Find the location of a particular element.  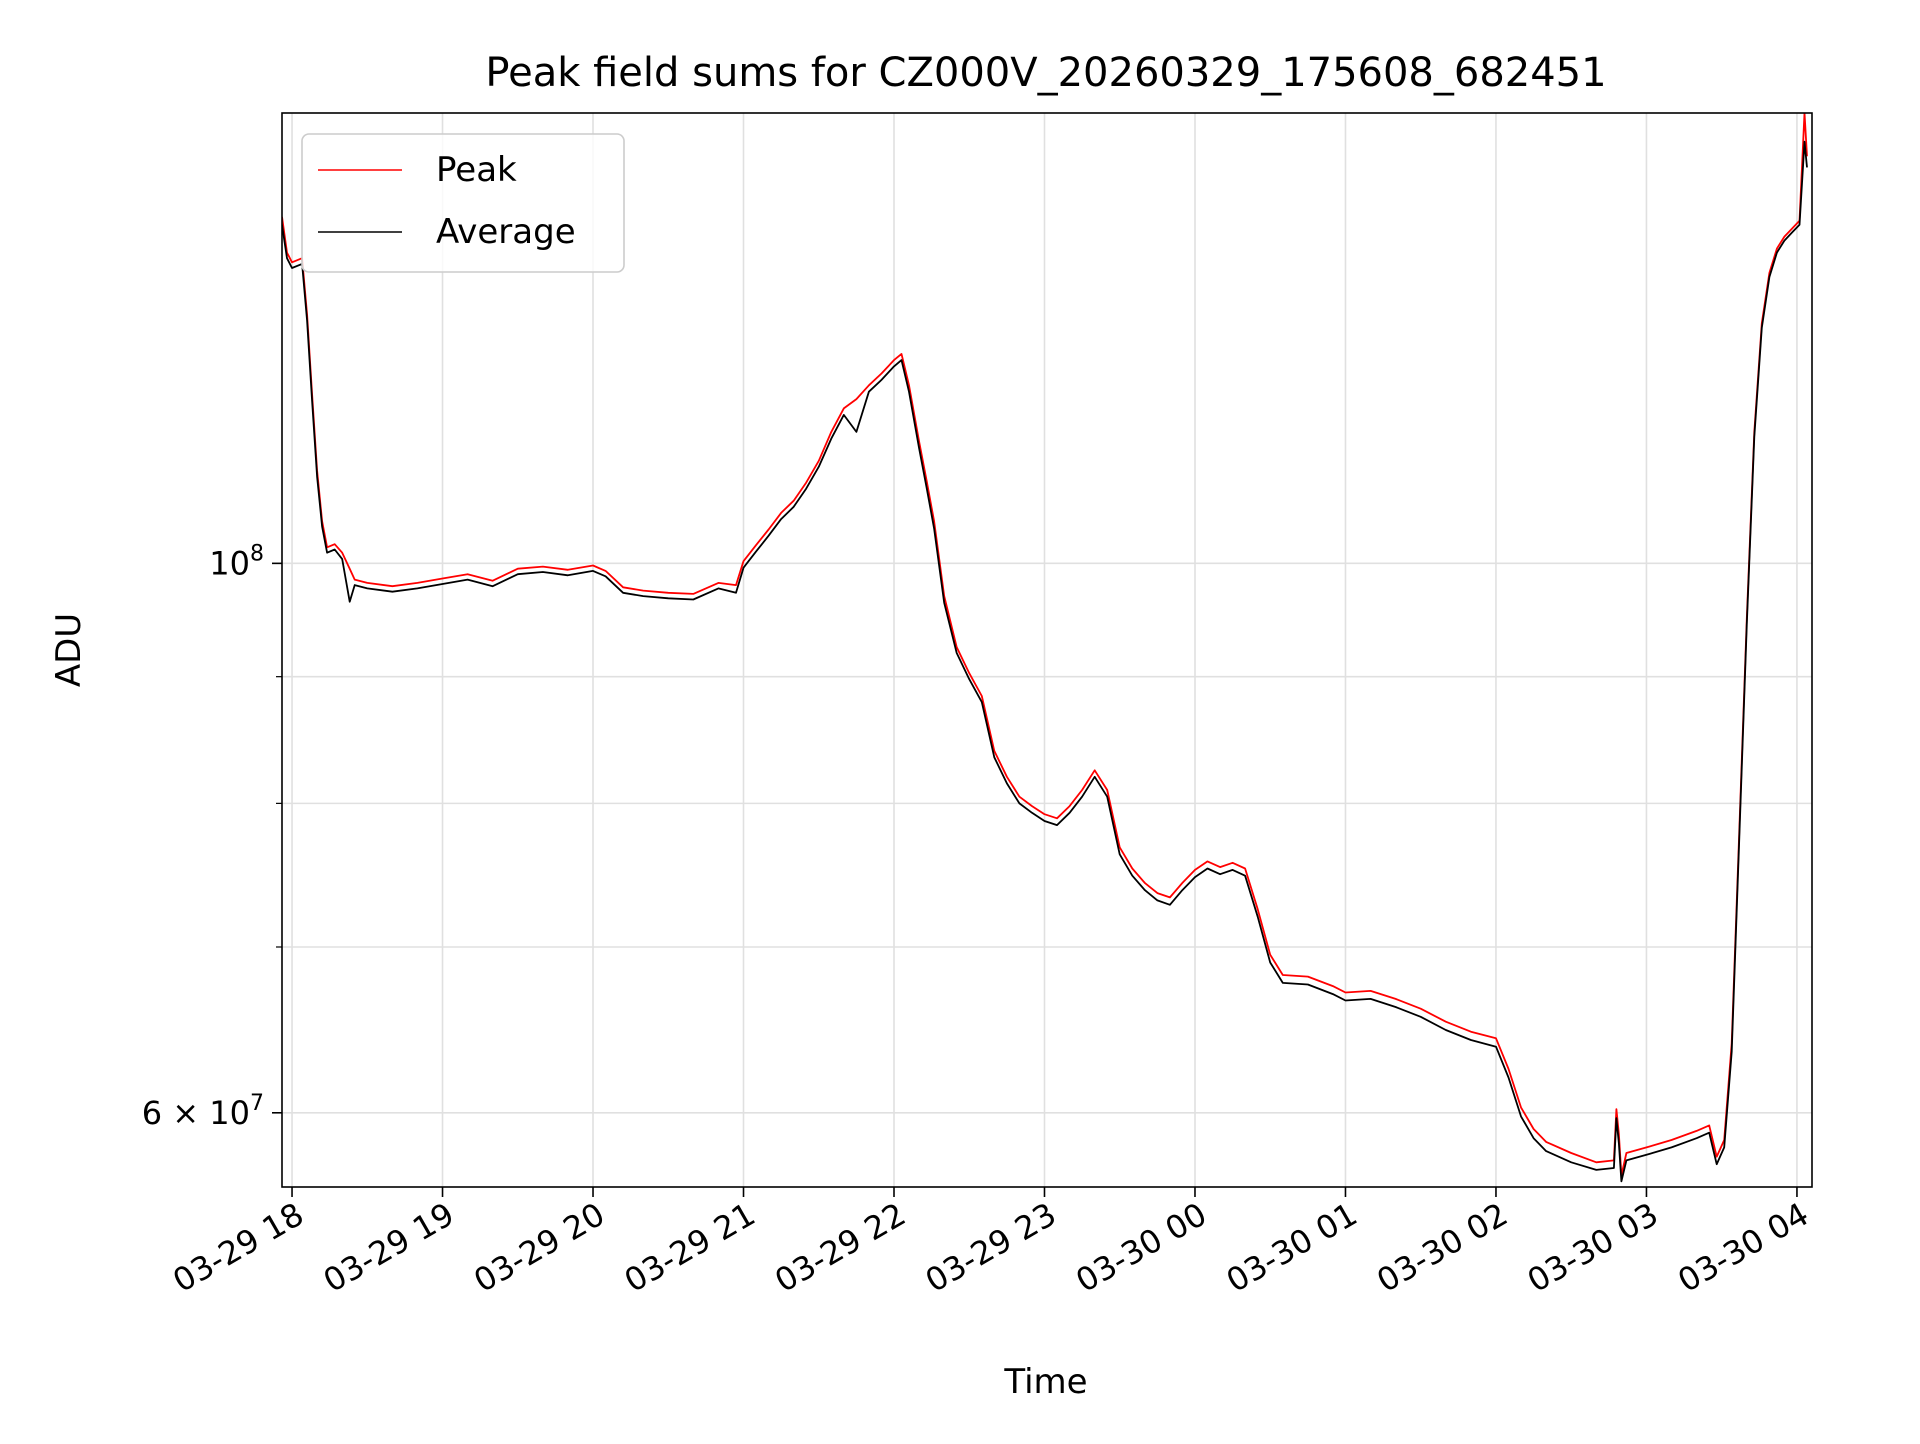

y-axis-ticks: 6 × 107 108 is located at coordinates (212, 836).